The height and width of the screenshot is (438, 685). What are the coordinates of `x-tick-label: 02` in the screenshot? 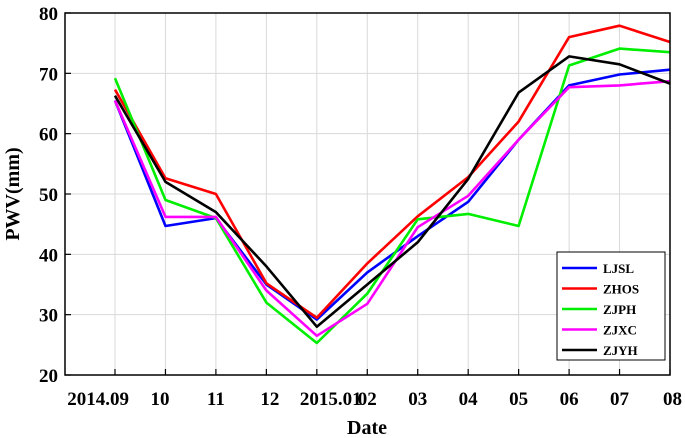 It's located at (367, 399).